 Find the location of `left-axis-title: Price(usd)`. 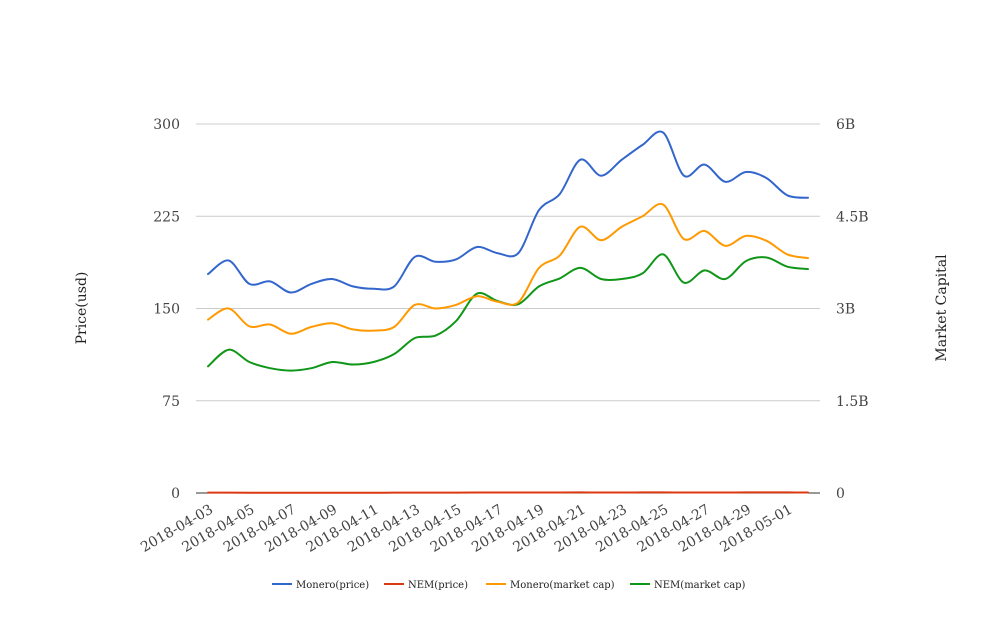

left-axis-title: Price(usd) is located at coordinates (82, 308).